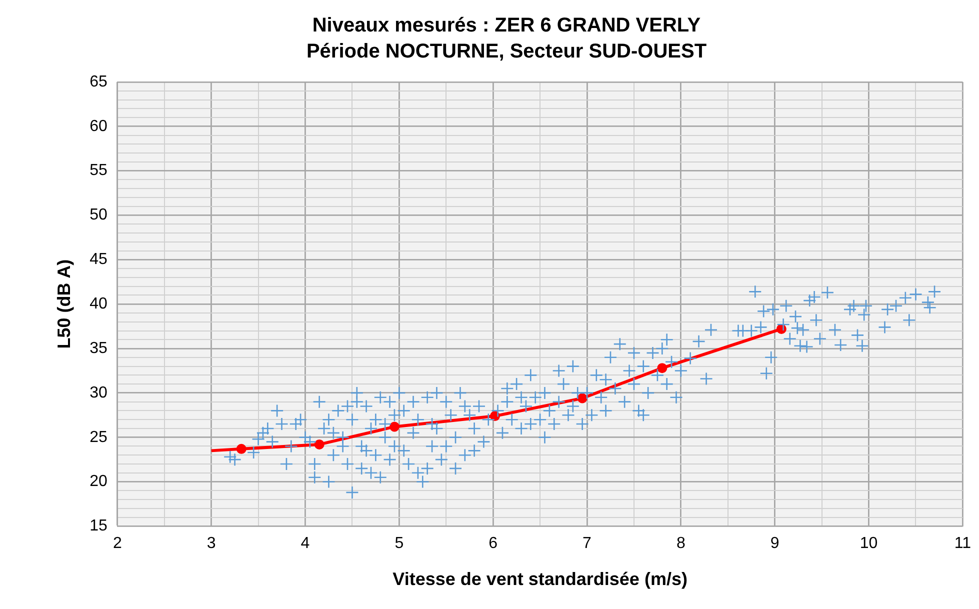 The height and width of the screenshot is (609, 979). I want to click on chart-title: Niveaux mesurés : ZER 6 GRAND VERLY, so click(507, 25).